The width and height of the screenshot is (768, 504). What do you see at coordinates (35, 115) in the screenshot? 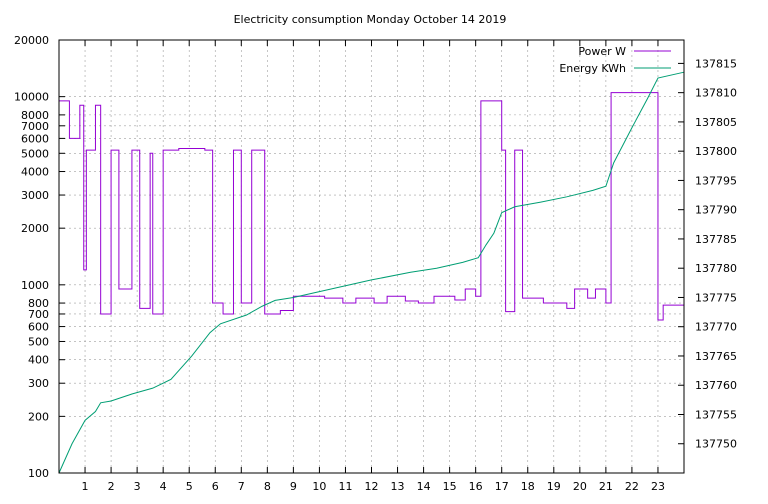
I see `y-tick-label: 8000` at bounding box center [35, 115].